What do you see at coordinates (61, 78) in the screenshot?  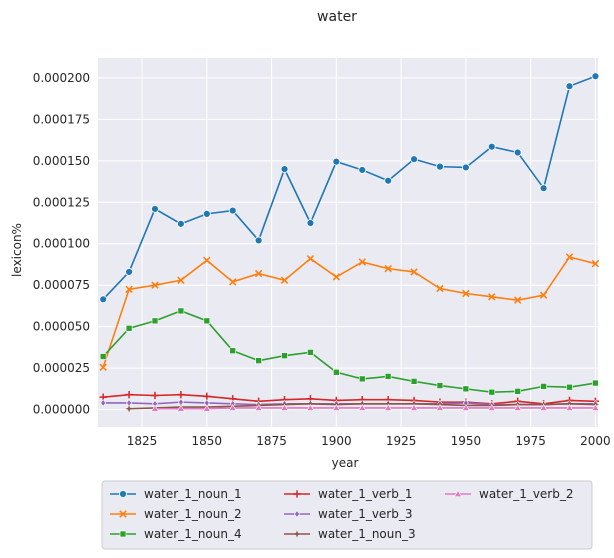 I see `y-tick-label: 0.000200` at bounding box center [61, 78].